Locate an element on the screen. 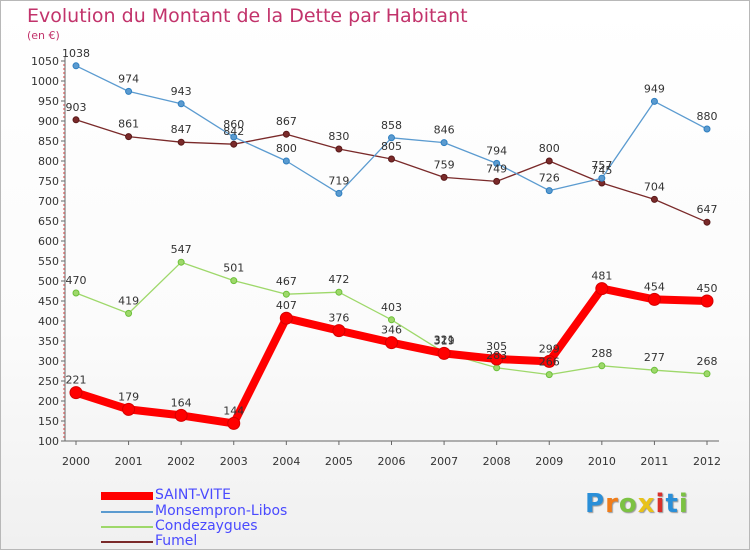  data-label: 903 is located at coordinates (76, 107).